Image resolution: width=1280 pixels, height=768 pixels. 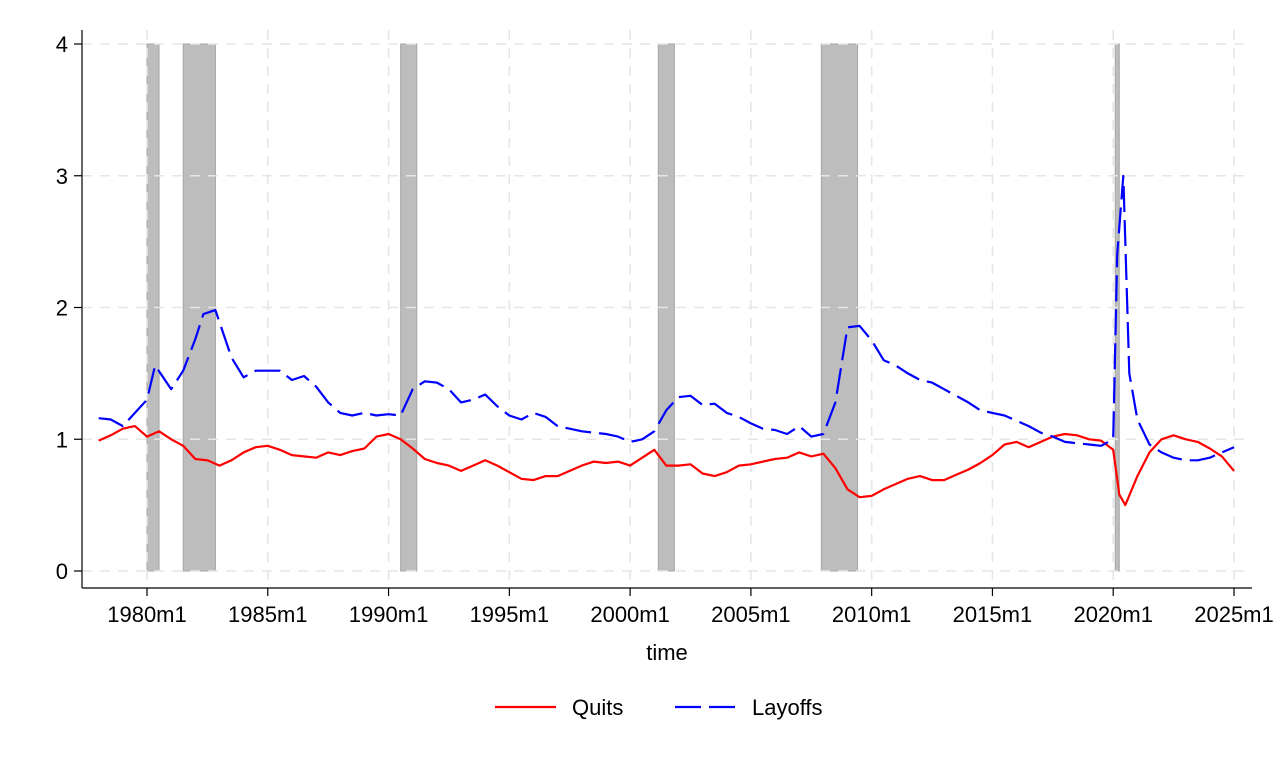 I want to click on x-tick-label: 1995m1, so click(x=510, y=614).